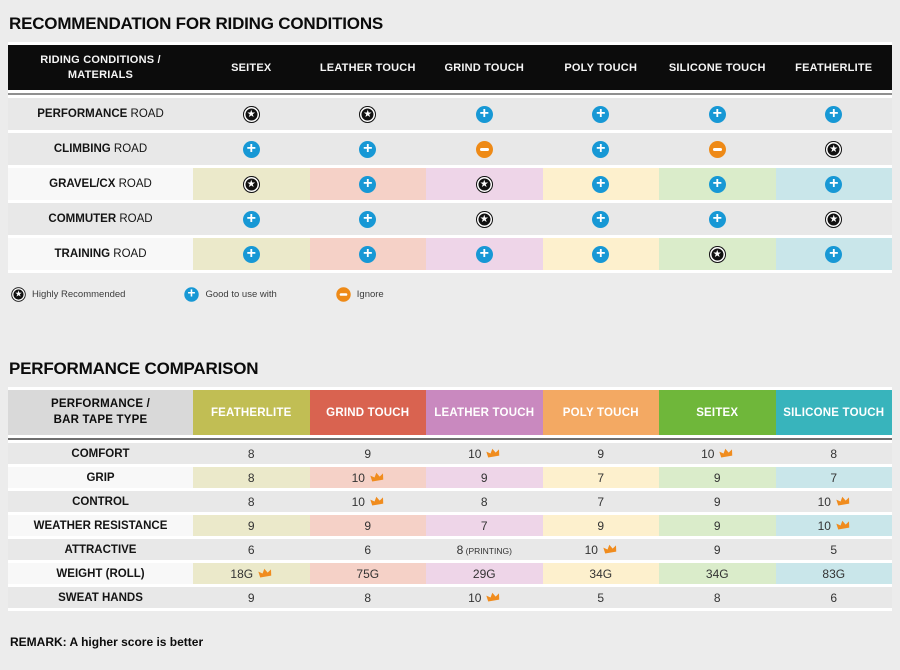  What do you see at coordinates (100, 597) in the screenshot?
I see `perf-row-label: SWEAT HANDS` at bounding box center [100, 597].